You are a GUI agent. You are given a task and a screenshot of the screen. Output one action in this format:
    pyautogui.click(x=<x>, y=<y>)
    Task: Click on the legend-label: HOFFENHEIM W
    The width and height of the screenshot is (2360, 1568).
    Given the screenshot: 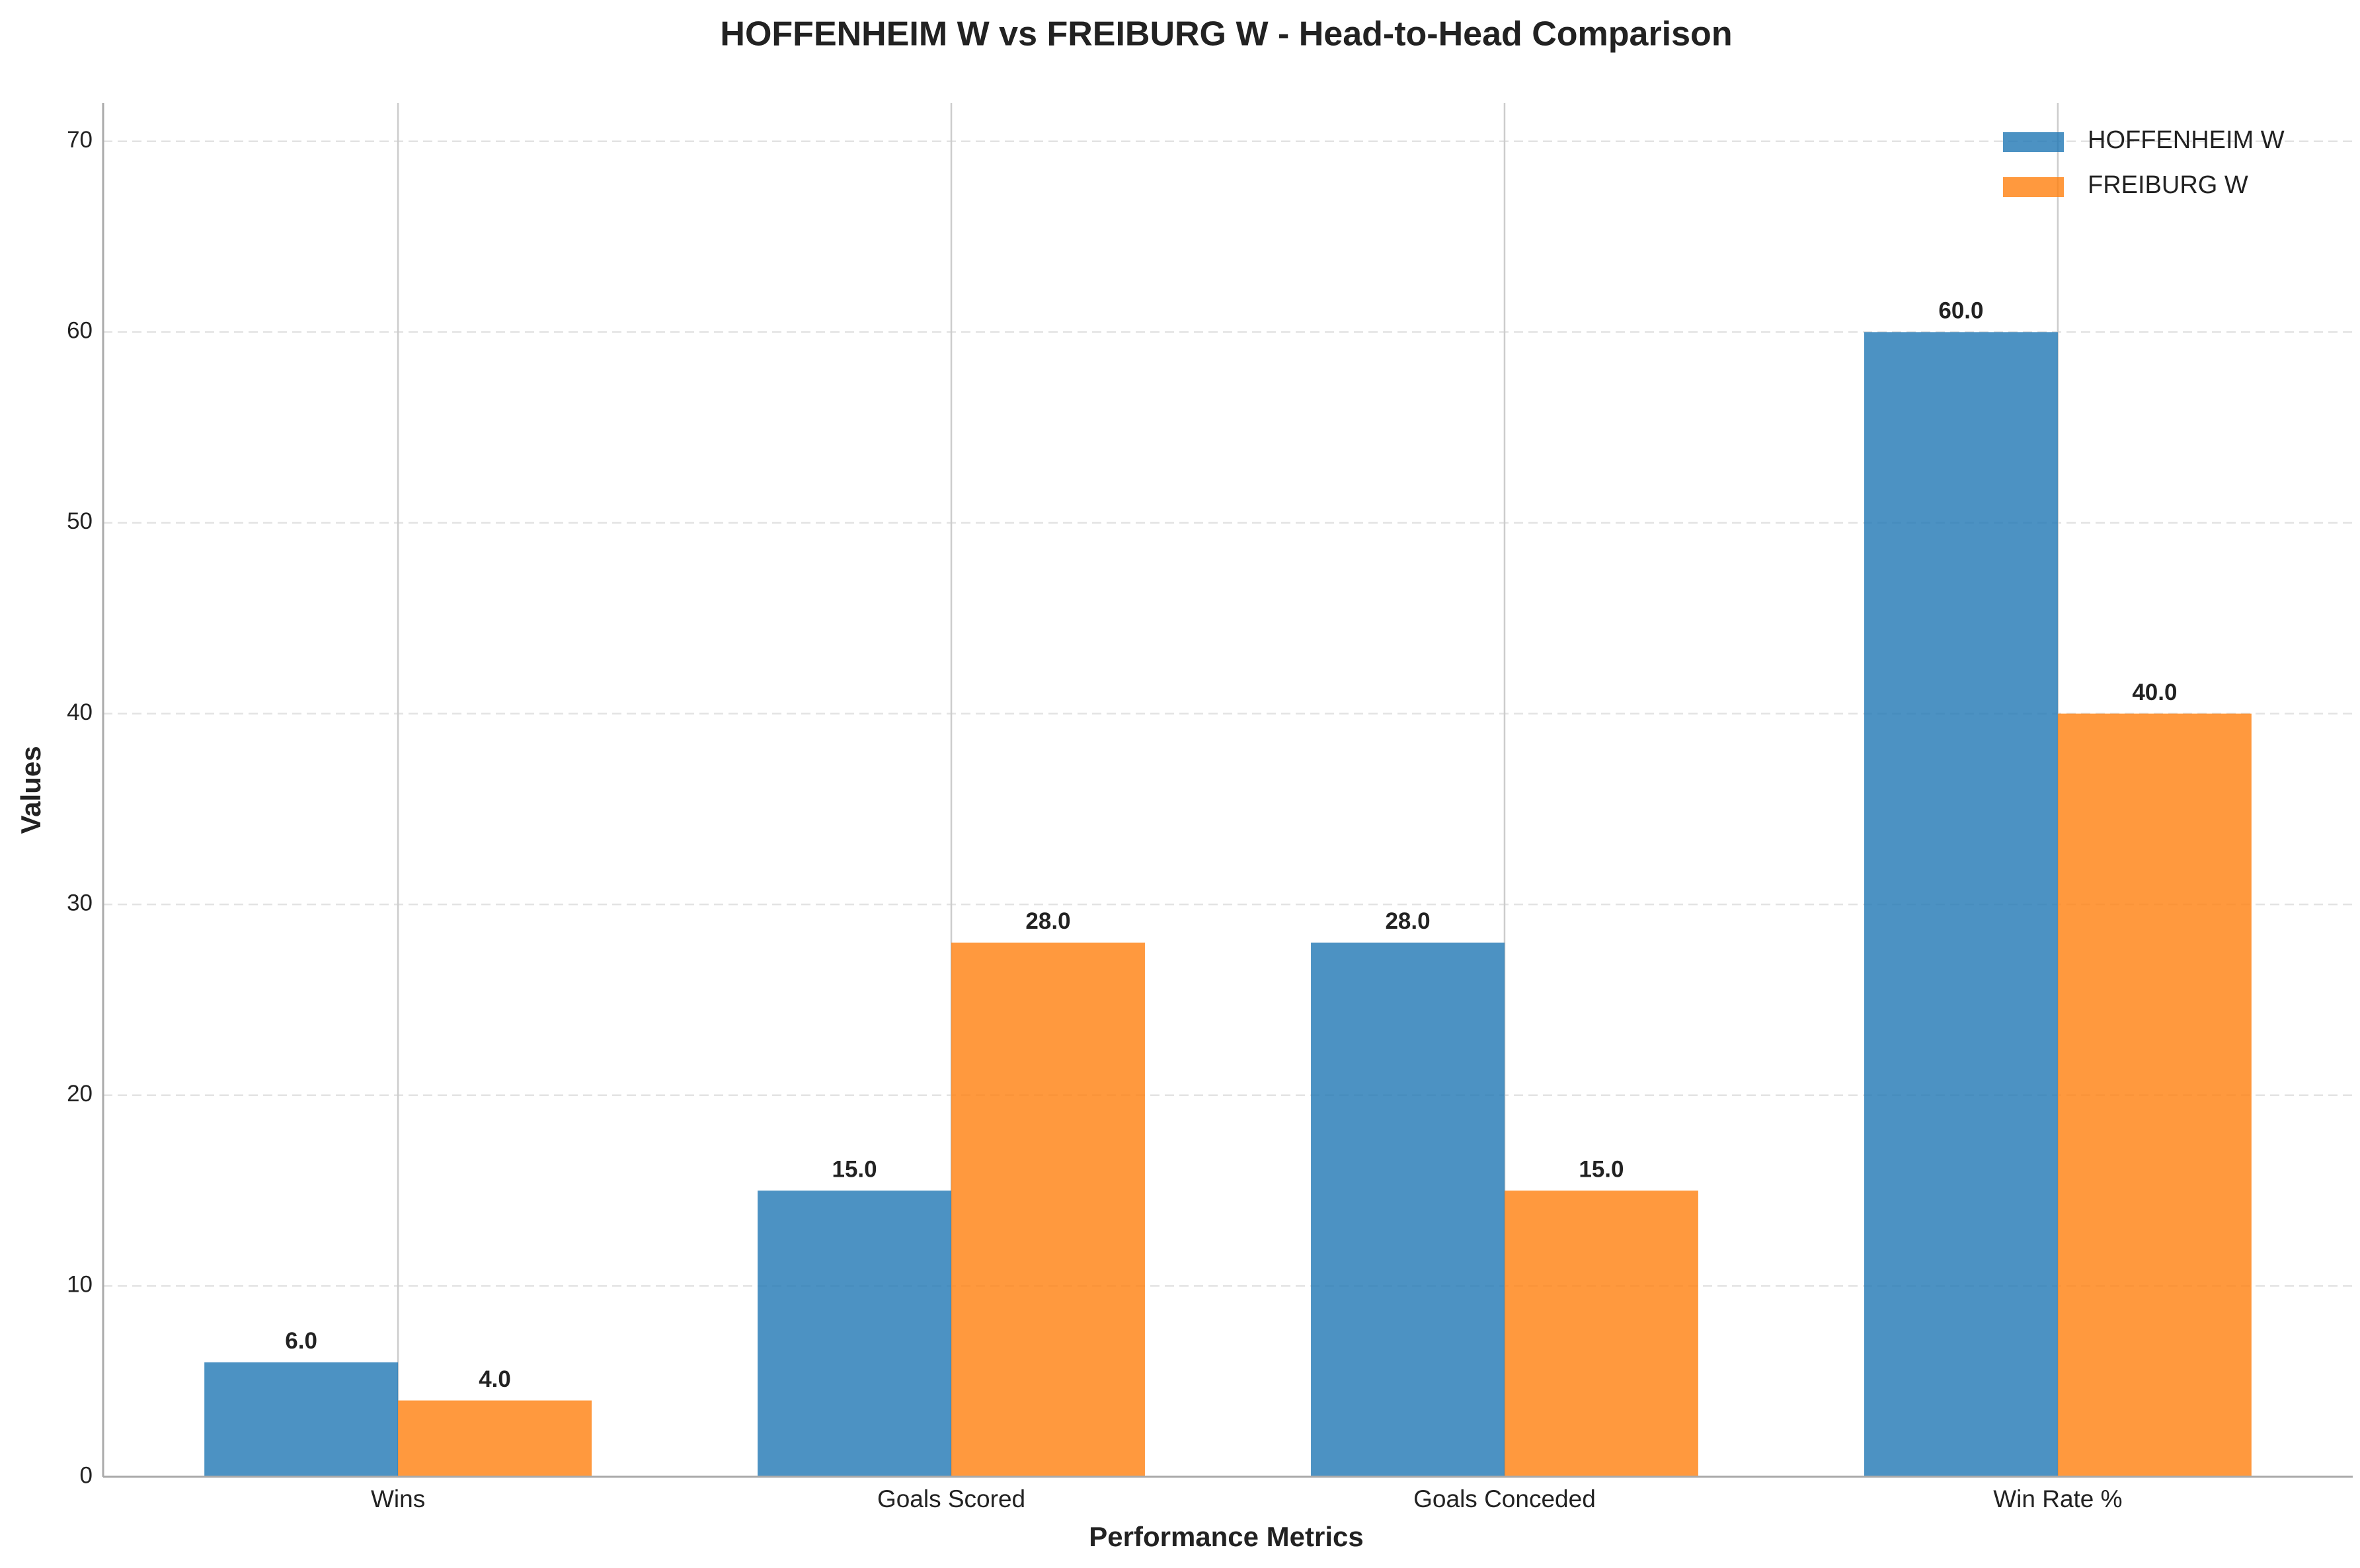 What is the action you would take?
    pyautogui.click(x=2186, y=140)
    